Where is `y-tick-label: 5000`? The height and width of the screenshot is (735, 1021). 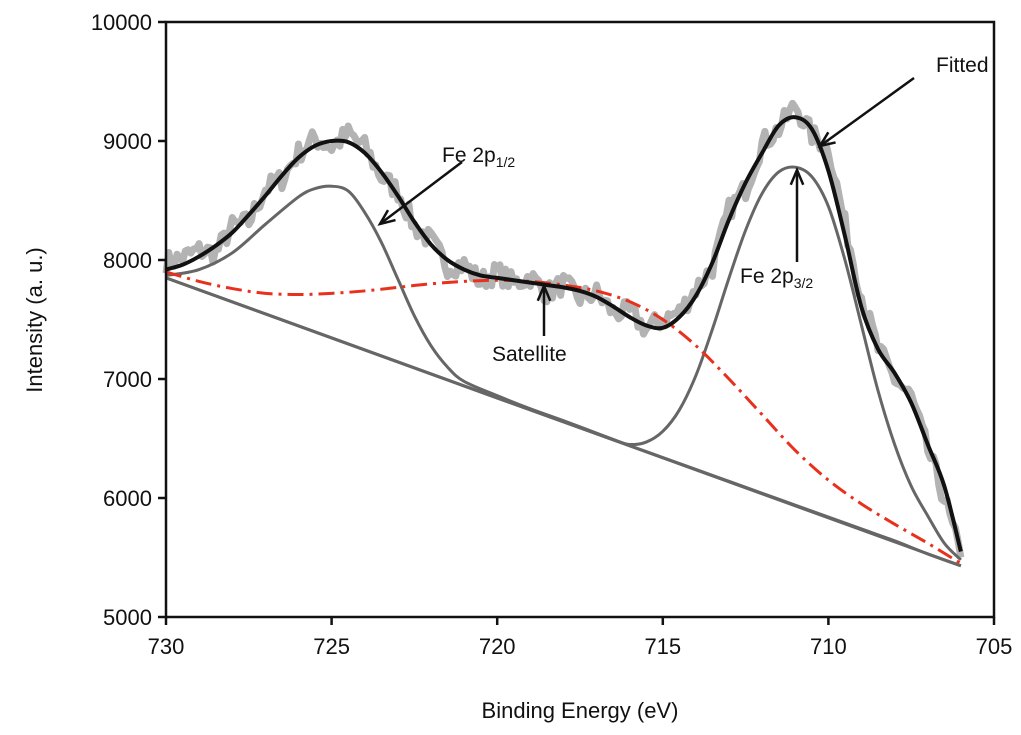 y-tick-label: 5000 is located at coordinates (127, 617).